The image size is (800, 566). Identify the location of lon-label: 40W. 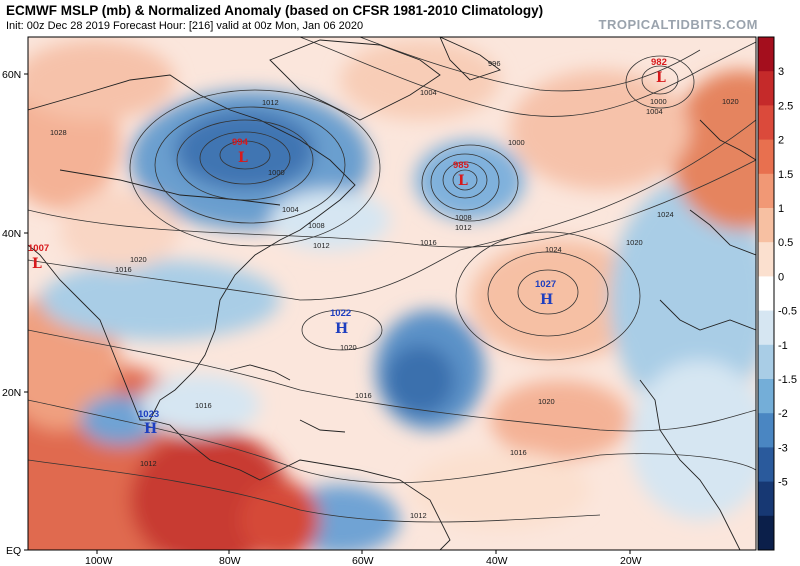
(497, 560).